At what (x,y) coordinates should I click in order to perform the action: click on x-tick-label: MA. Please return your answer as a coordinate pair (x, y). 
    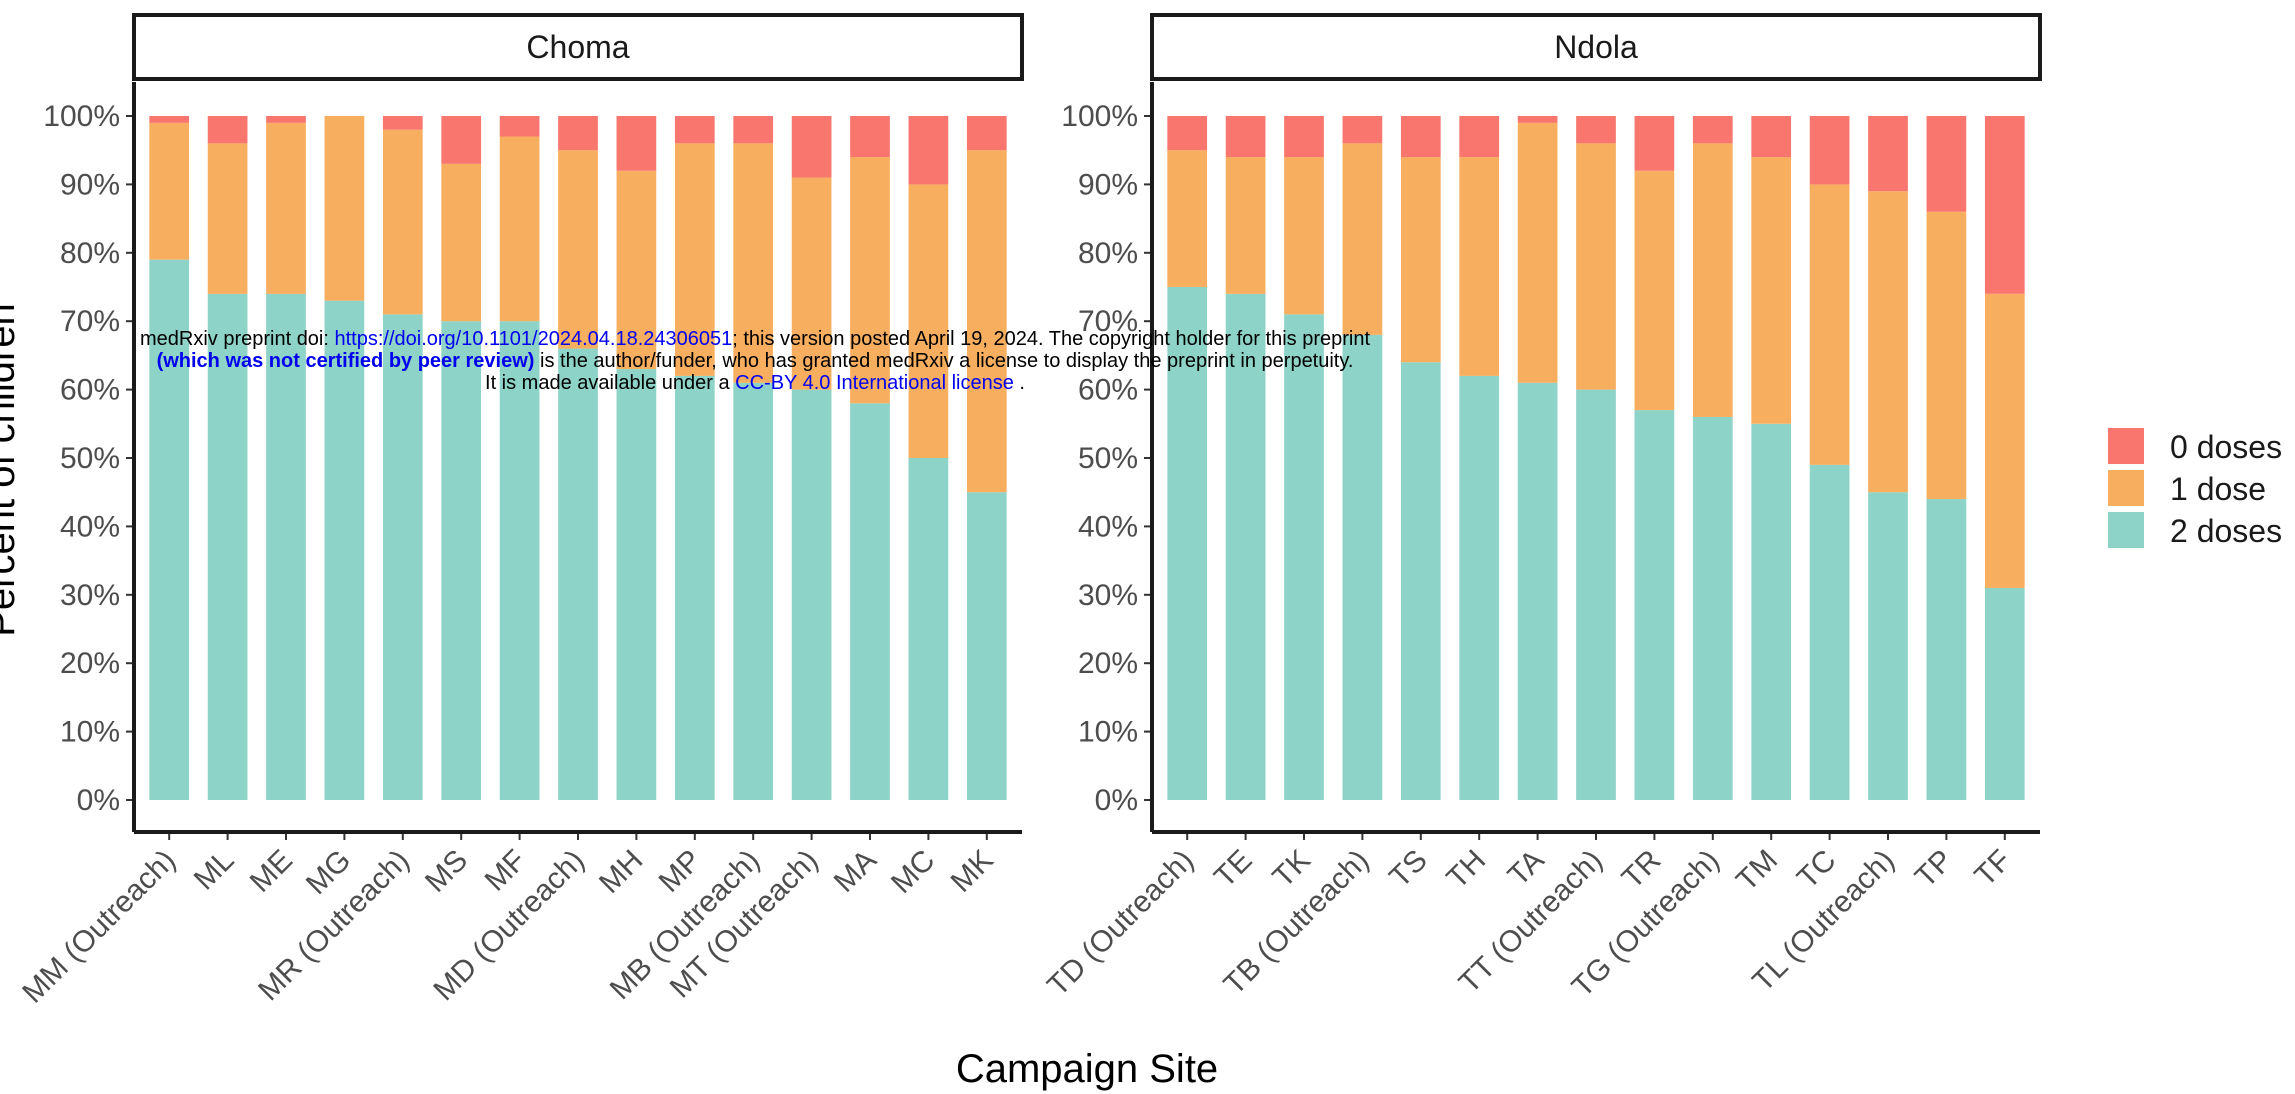
    Looking at the image, I should click on (855, 871).